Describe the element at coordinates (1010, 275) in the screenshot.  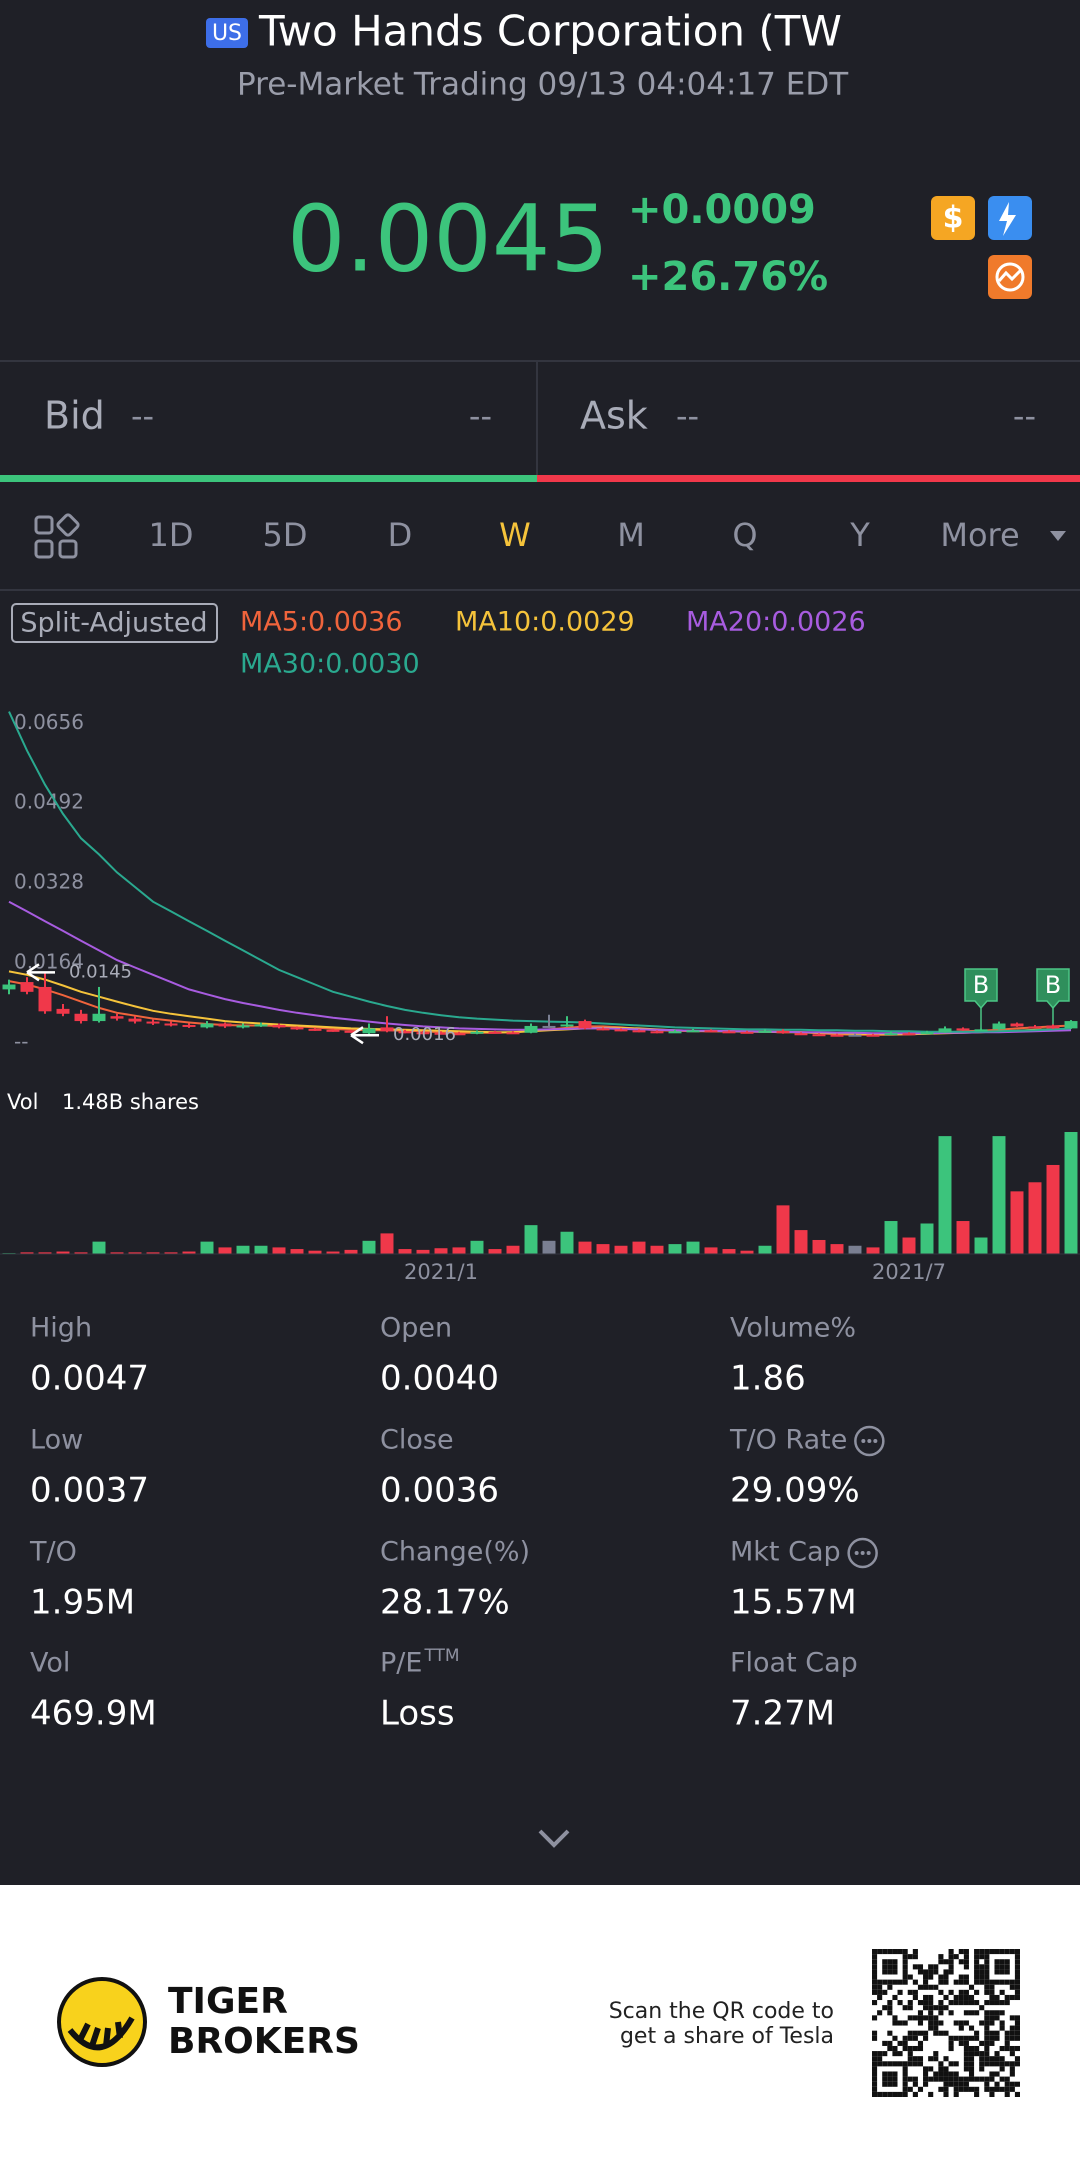
I see `orange-icon-line` at that location.